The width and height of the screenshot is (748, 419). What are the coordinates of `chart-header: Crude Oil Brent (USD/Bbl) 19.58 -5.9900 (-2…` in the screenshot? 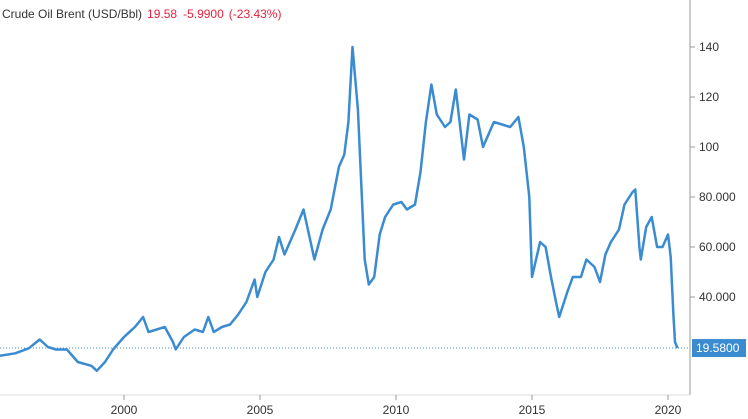 It's located at (141, 14).